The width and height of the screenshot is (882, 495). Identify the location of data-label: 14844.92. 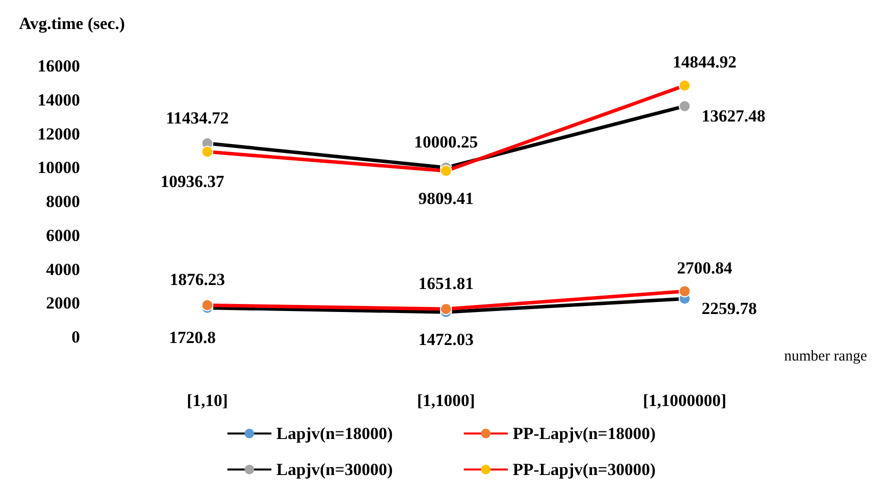
(704, 62).